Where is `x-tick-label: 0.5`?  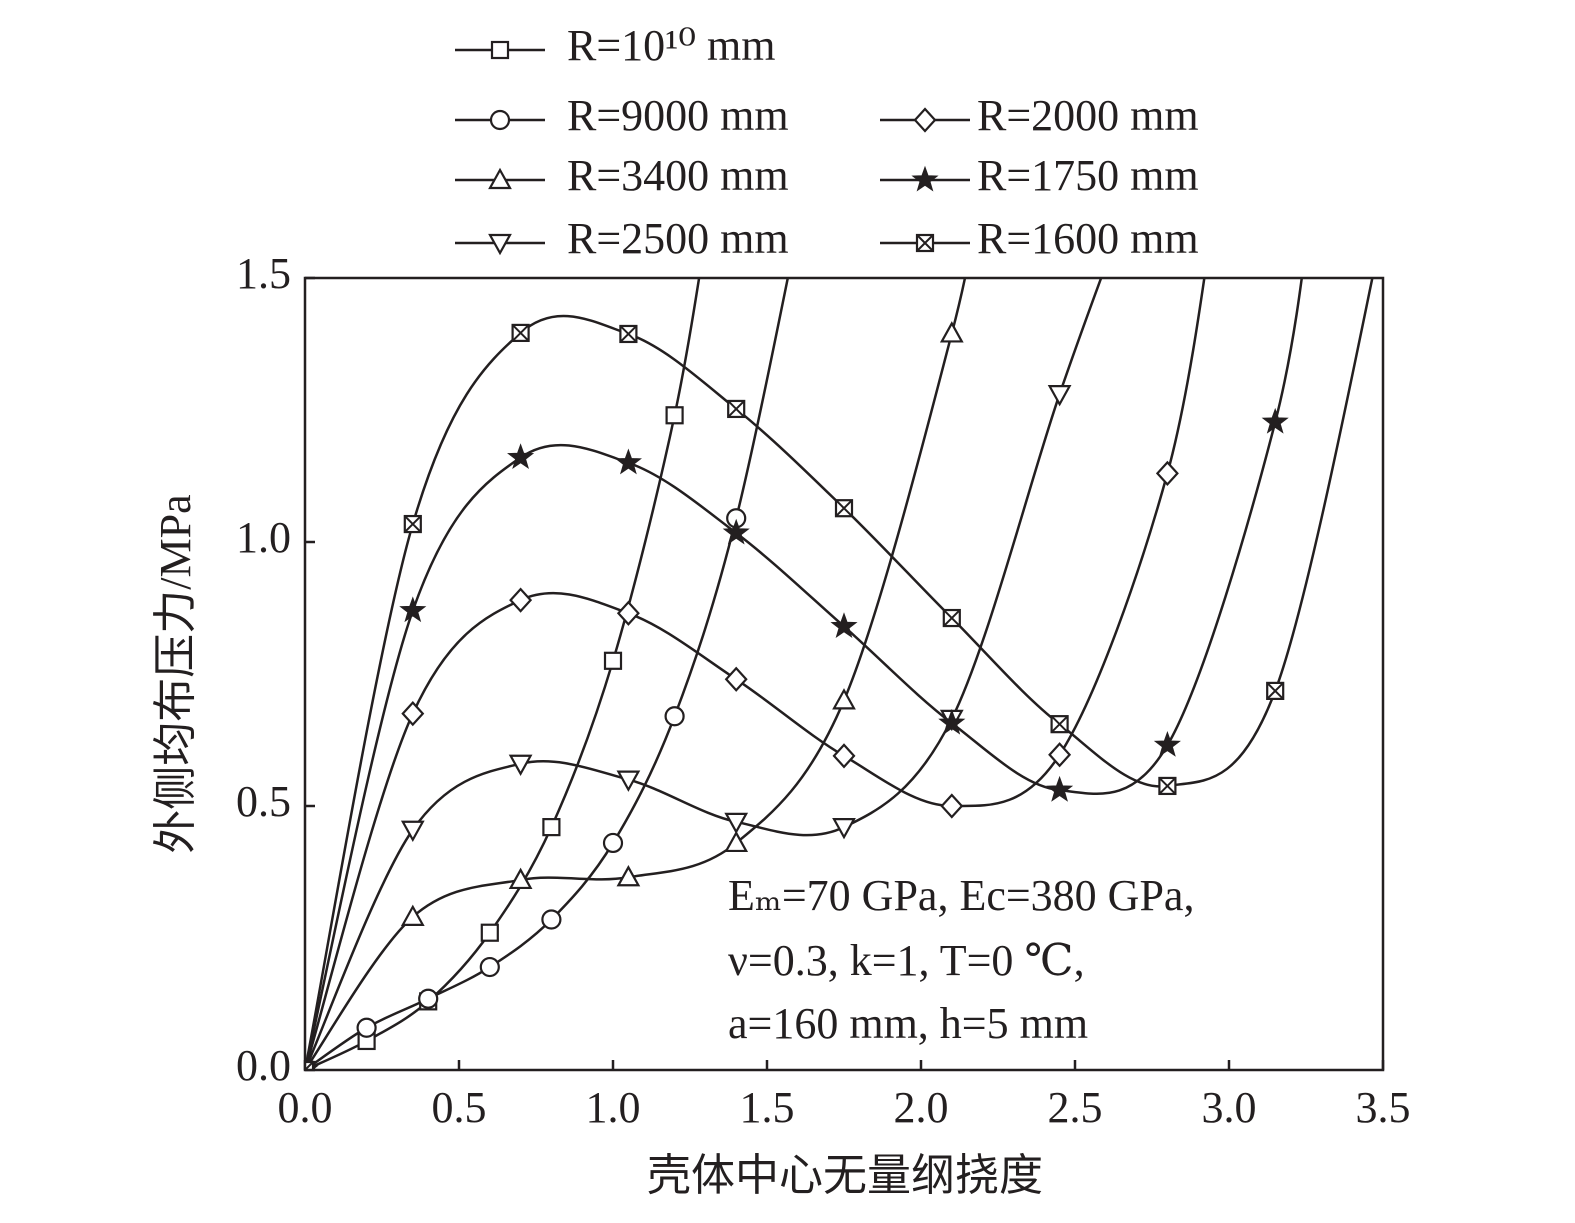 x-tick-label: 0.5 is located at coordinates (459, 1107).